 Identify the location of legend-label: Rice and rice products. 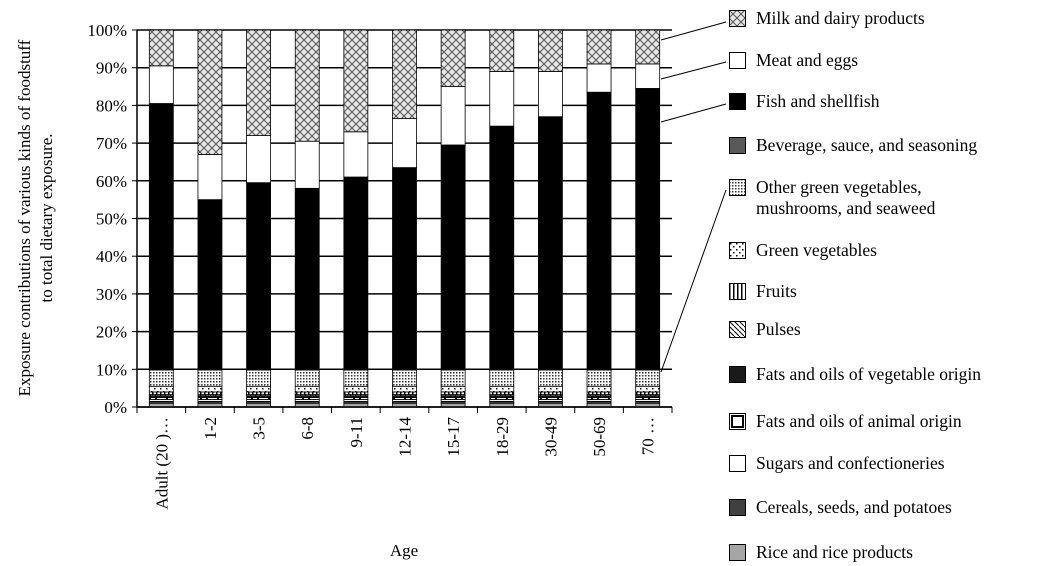
(834, 552).